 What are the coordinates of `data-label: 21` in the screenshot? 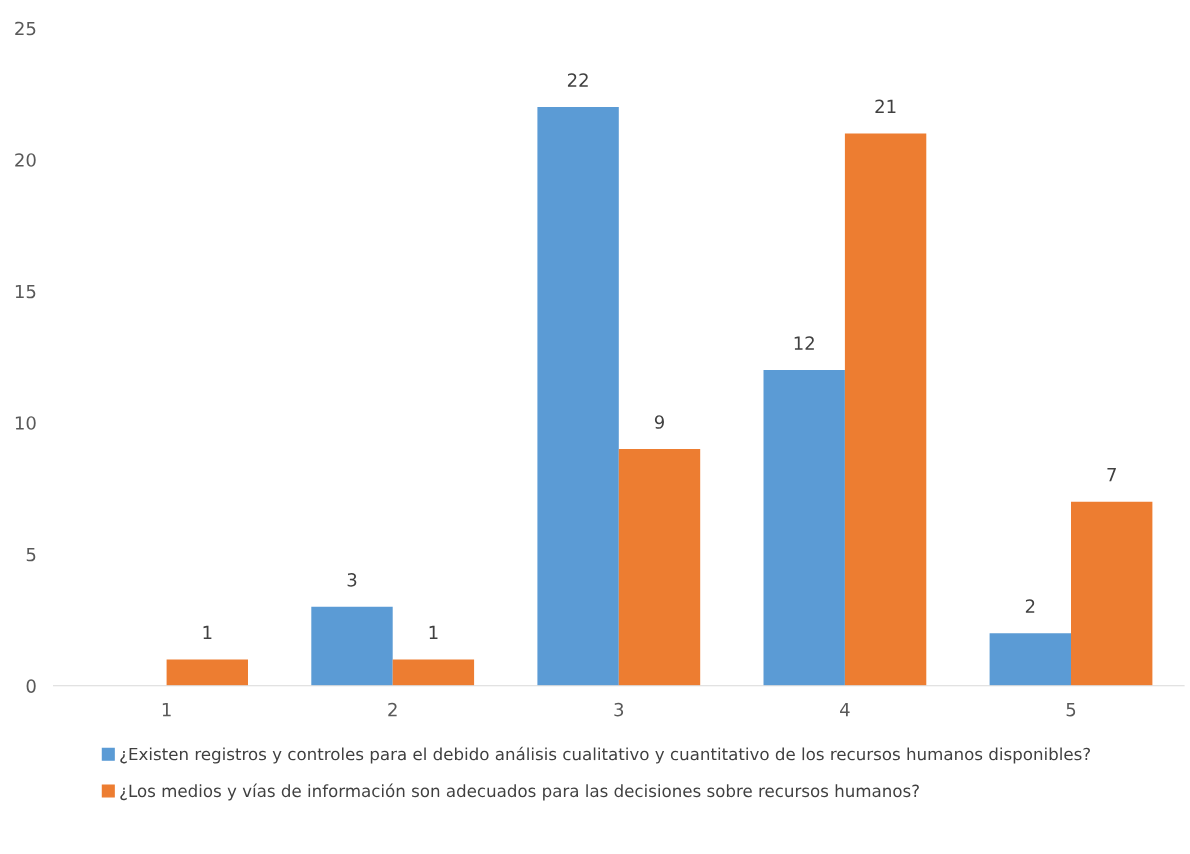 It's located at (885, 106).